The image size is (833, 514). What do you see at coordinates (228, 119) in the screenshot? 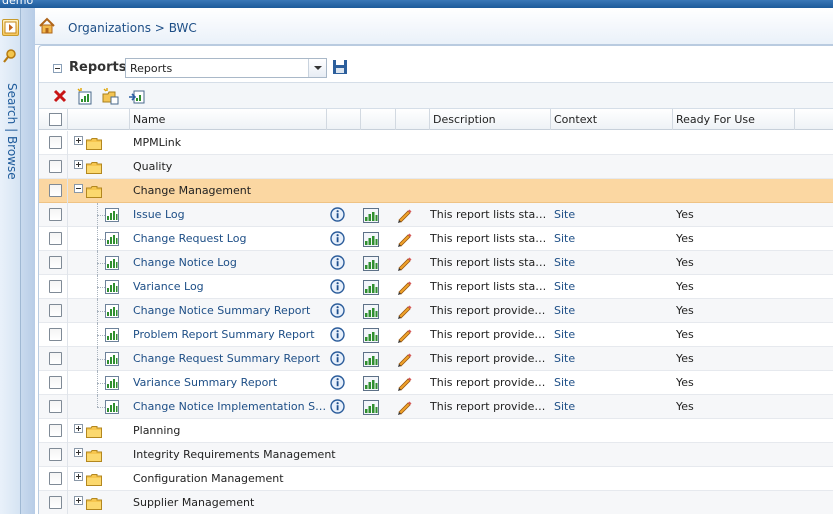
I see `column-header-name: Name` at bounding box center [228, 119].